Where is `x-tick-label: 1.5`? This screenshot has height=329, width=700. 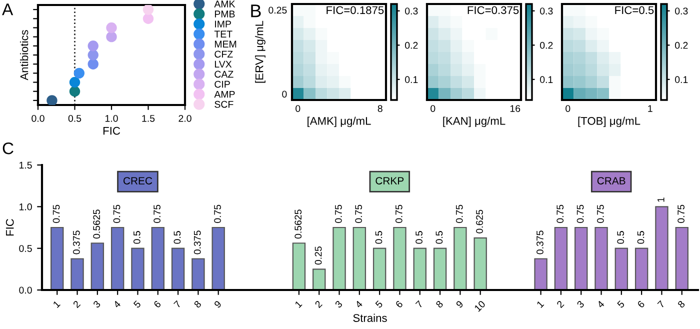
x-tick-label: 1.5 is located at coordinates (148, 118).